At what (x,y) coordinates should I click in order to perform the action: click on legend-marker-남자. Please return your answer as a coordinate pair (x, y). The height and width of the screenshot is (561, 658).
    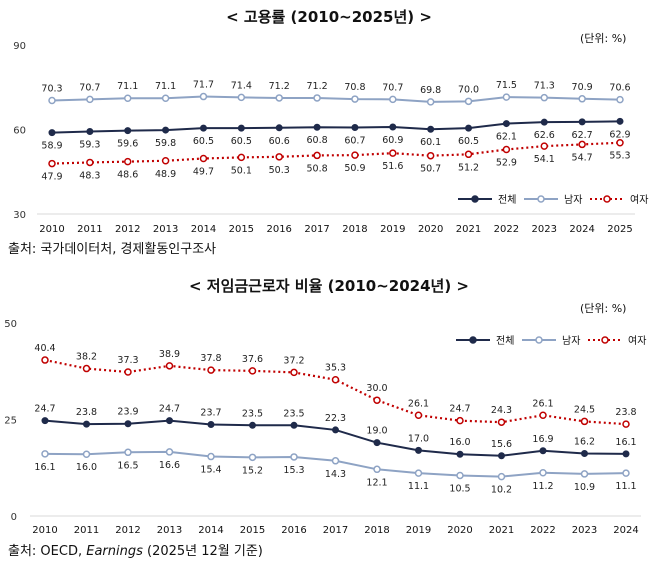
    Looking at the image, I should click on (539, 340).